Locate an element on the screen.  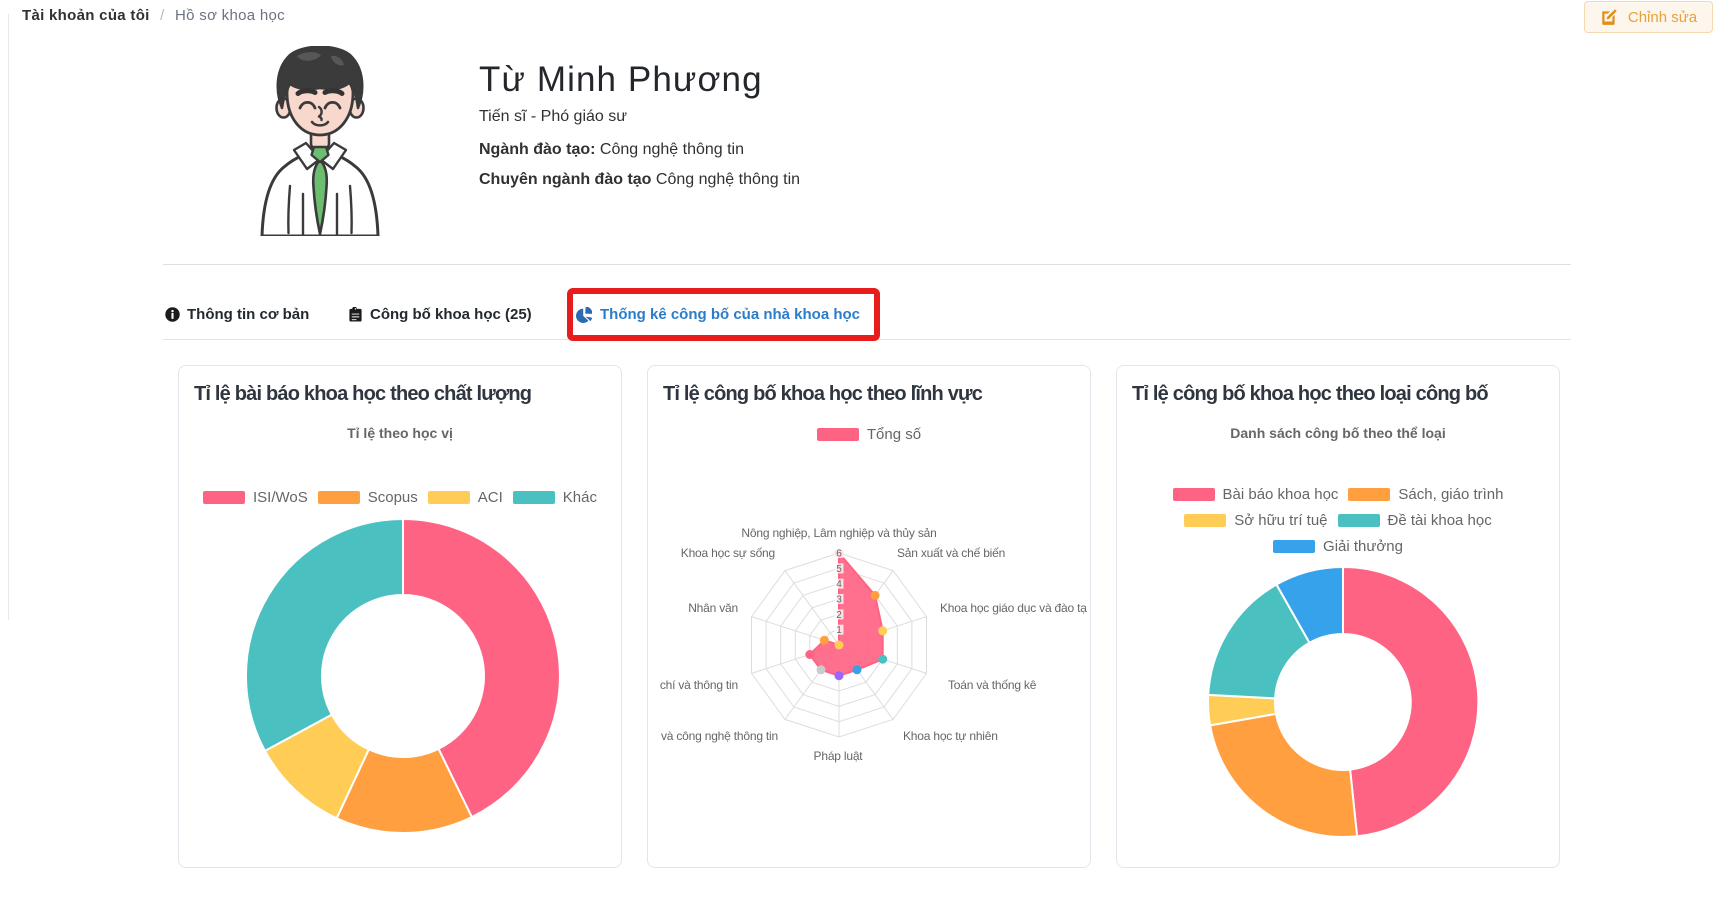
svg-text: 5 is located at coordinates (839, 569).